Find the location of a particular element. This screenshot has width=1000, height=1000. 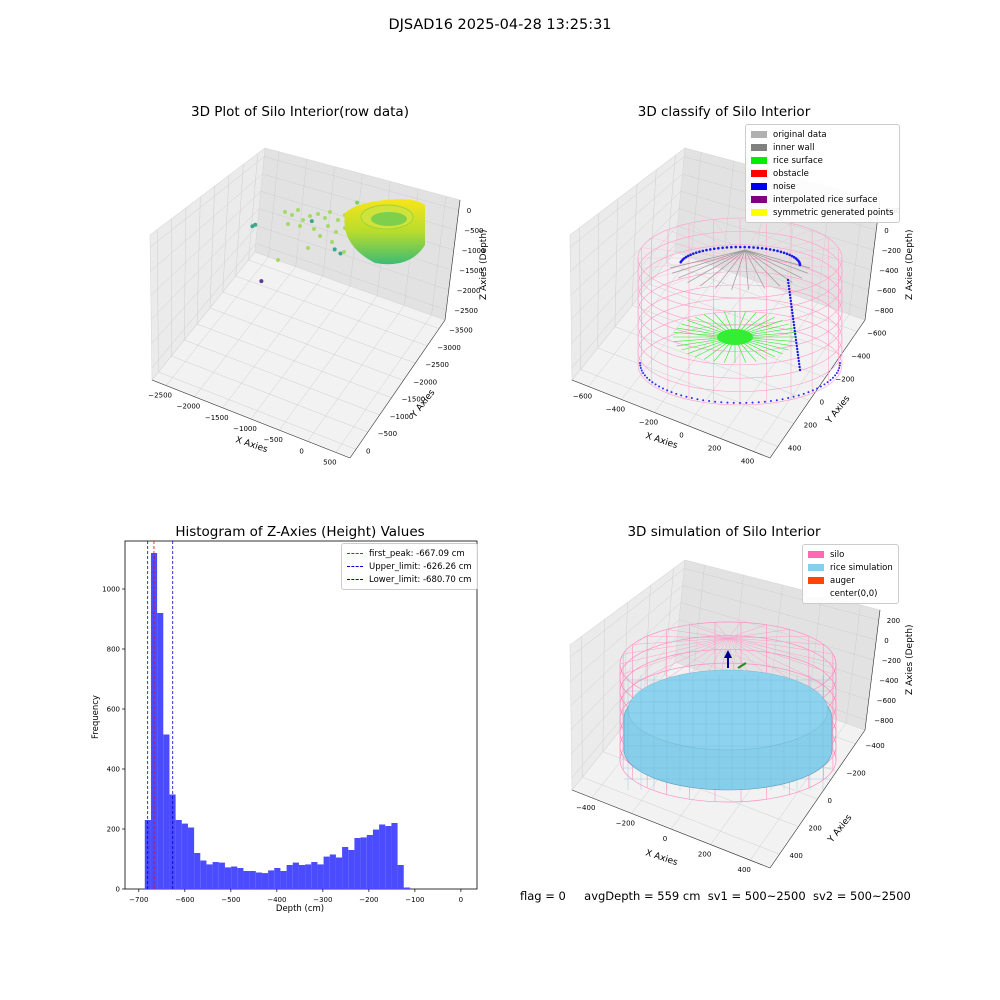

raw-3d-points is located at coordinates (337, 241).